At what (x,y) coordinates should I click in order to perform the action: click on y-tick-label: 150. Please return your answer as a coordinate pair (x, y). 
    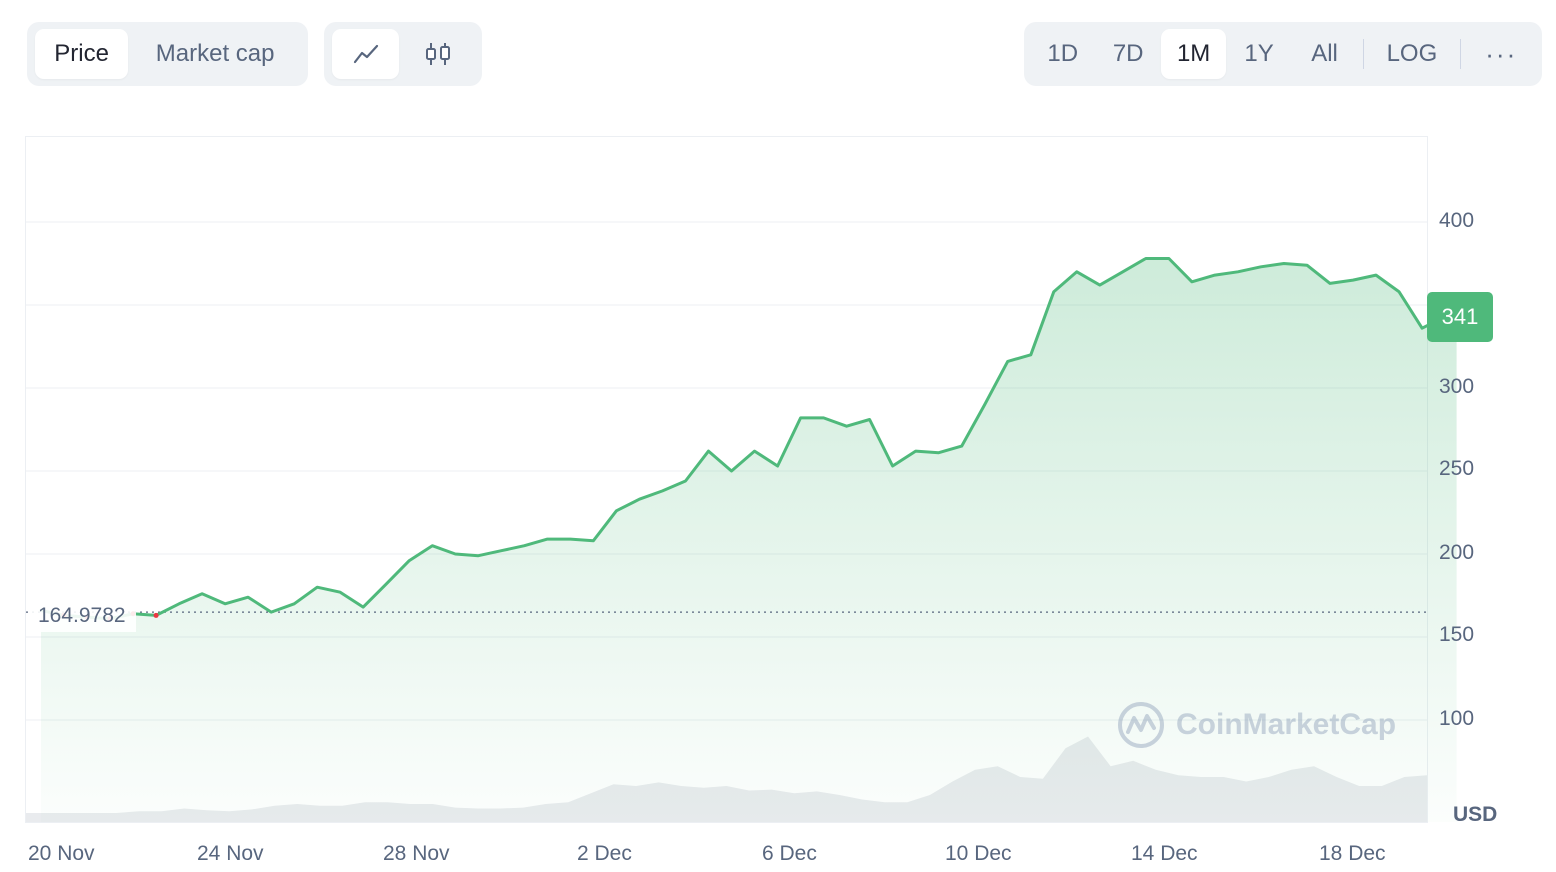
    Looking at the image, I should click on (1457, 634).